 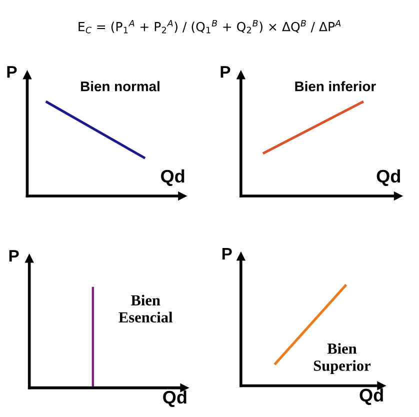 What do you see at coordinates (342, 358) in the screenshot?
I see `annotation: Bien Superior` at bounding box center [342, 358].